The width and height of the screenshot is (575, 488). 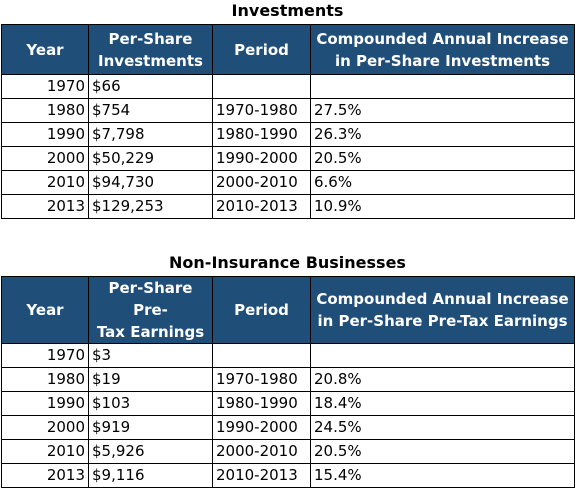 What do you see at coordinates (150, 451) in the screenshot?
I see `value-cell: $5,926` at bounding box center [150, 451].